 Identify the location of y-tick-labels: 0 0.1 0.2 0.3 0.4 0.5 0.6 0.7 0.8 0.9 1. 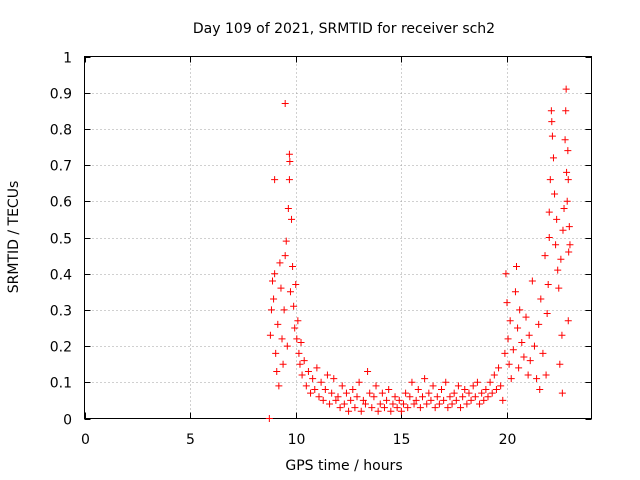
(61, 240).